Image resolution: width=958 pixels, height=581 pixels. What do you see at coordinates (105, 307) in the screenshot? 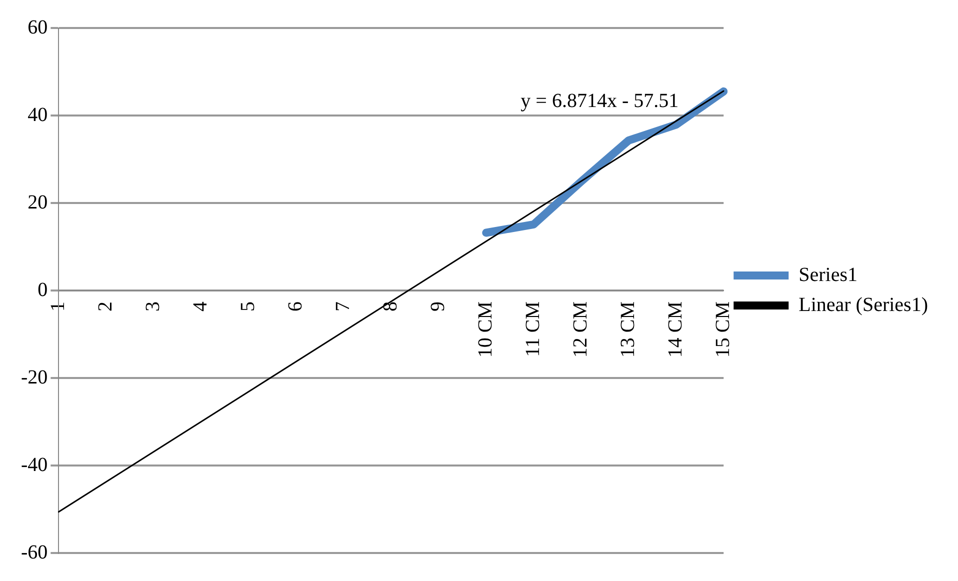
I see `x-tick-label: 2` at bounding box center [105, 307].